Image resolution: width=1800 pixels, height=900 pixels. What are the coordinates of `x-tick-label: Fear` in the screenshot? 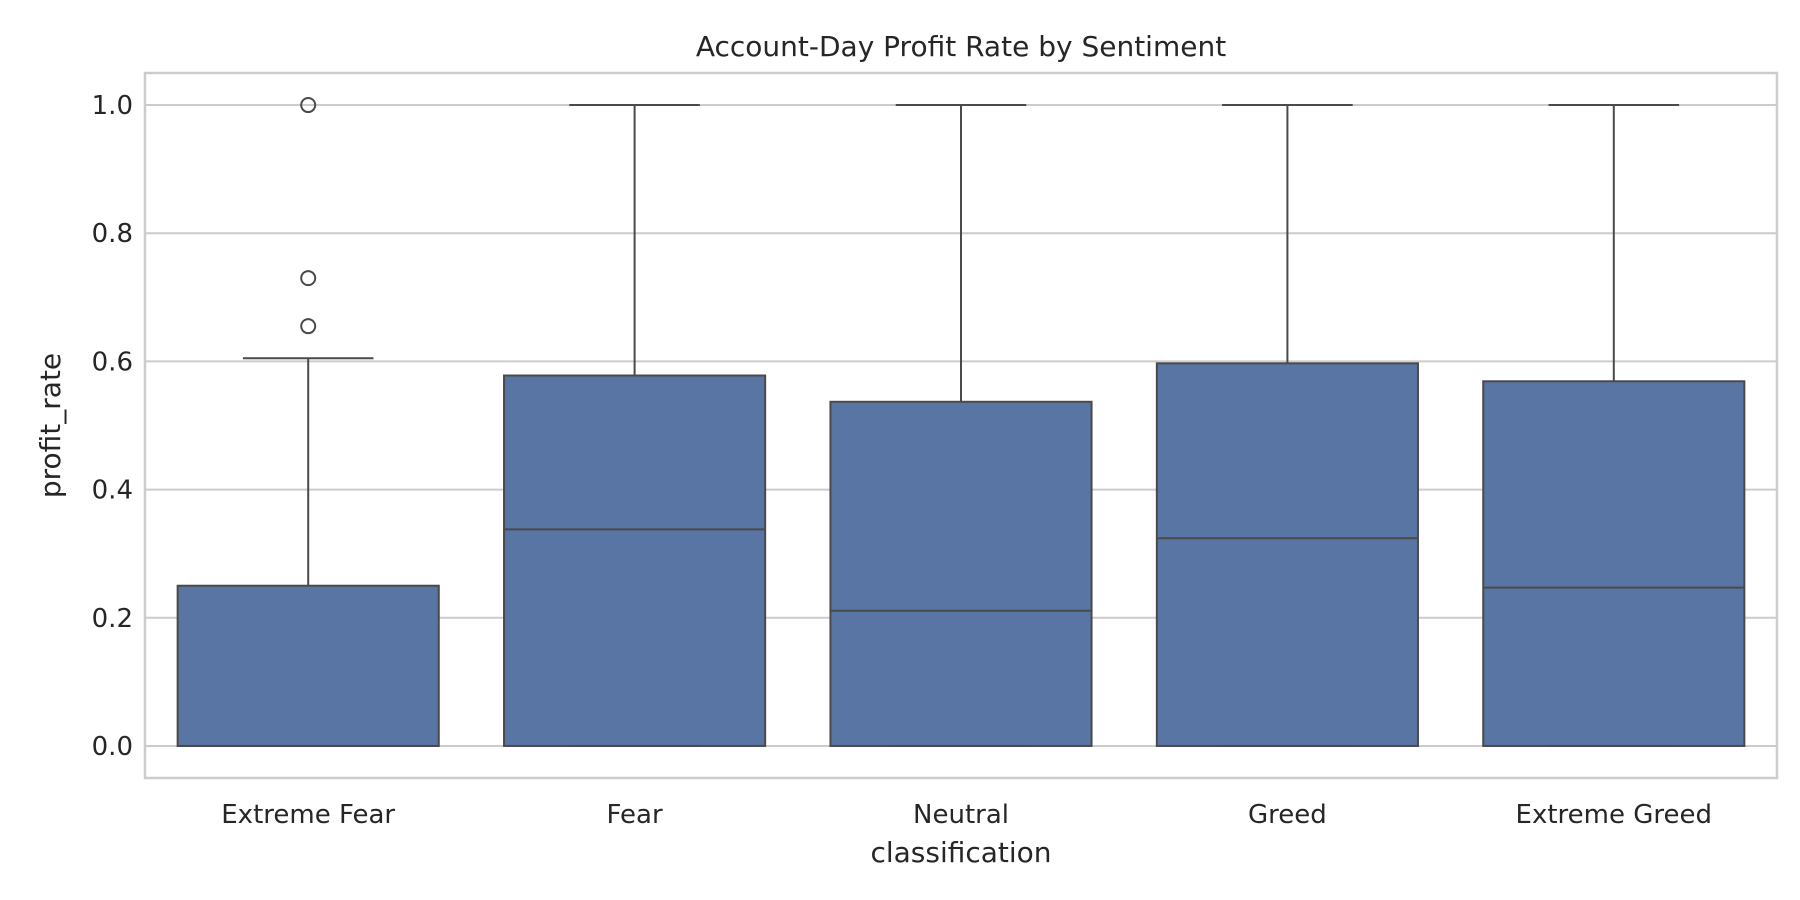 It's located at (635, 815).